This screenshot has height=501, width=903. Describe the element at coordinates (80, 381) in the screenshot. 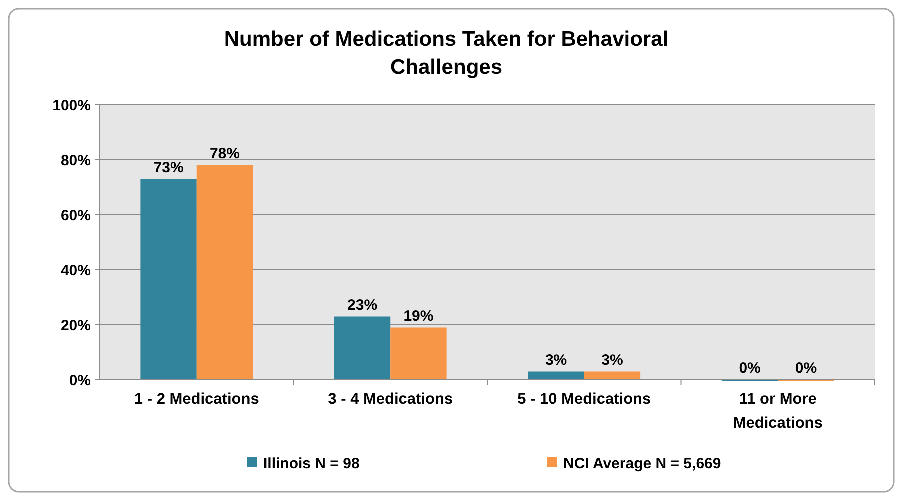

I see `y-tick-label: 0%` at that location.